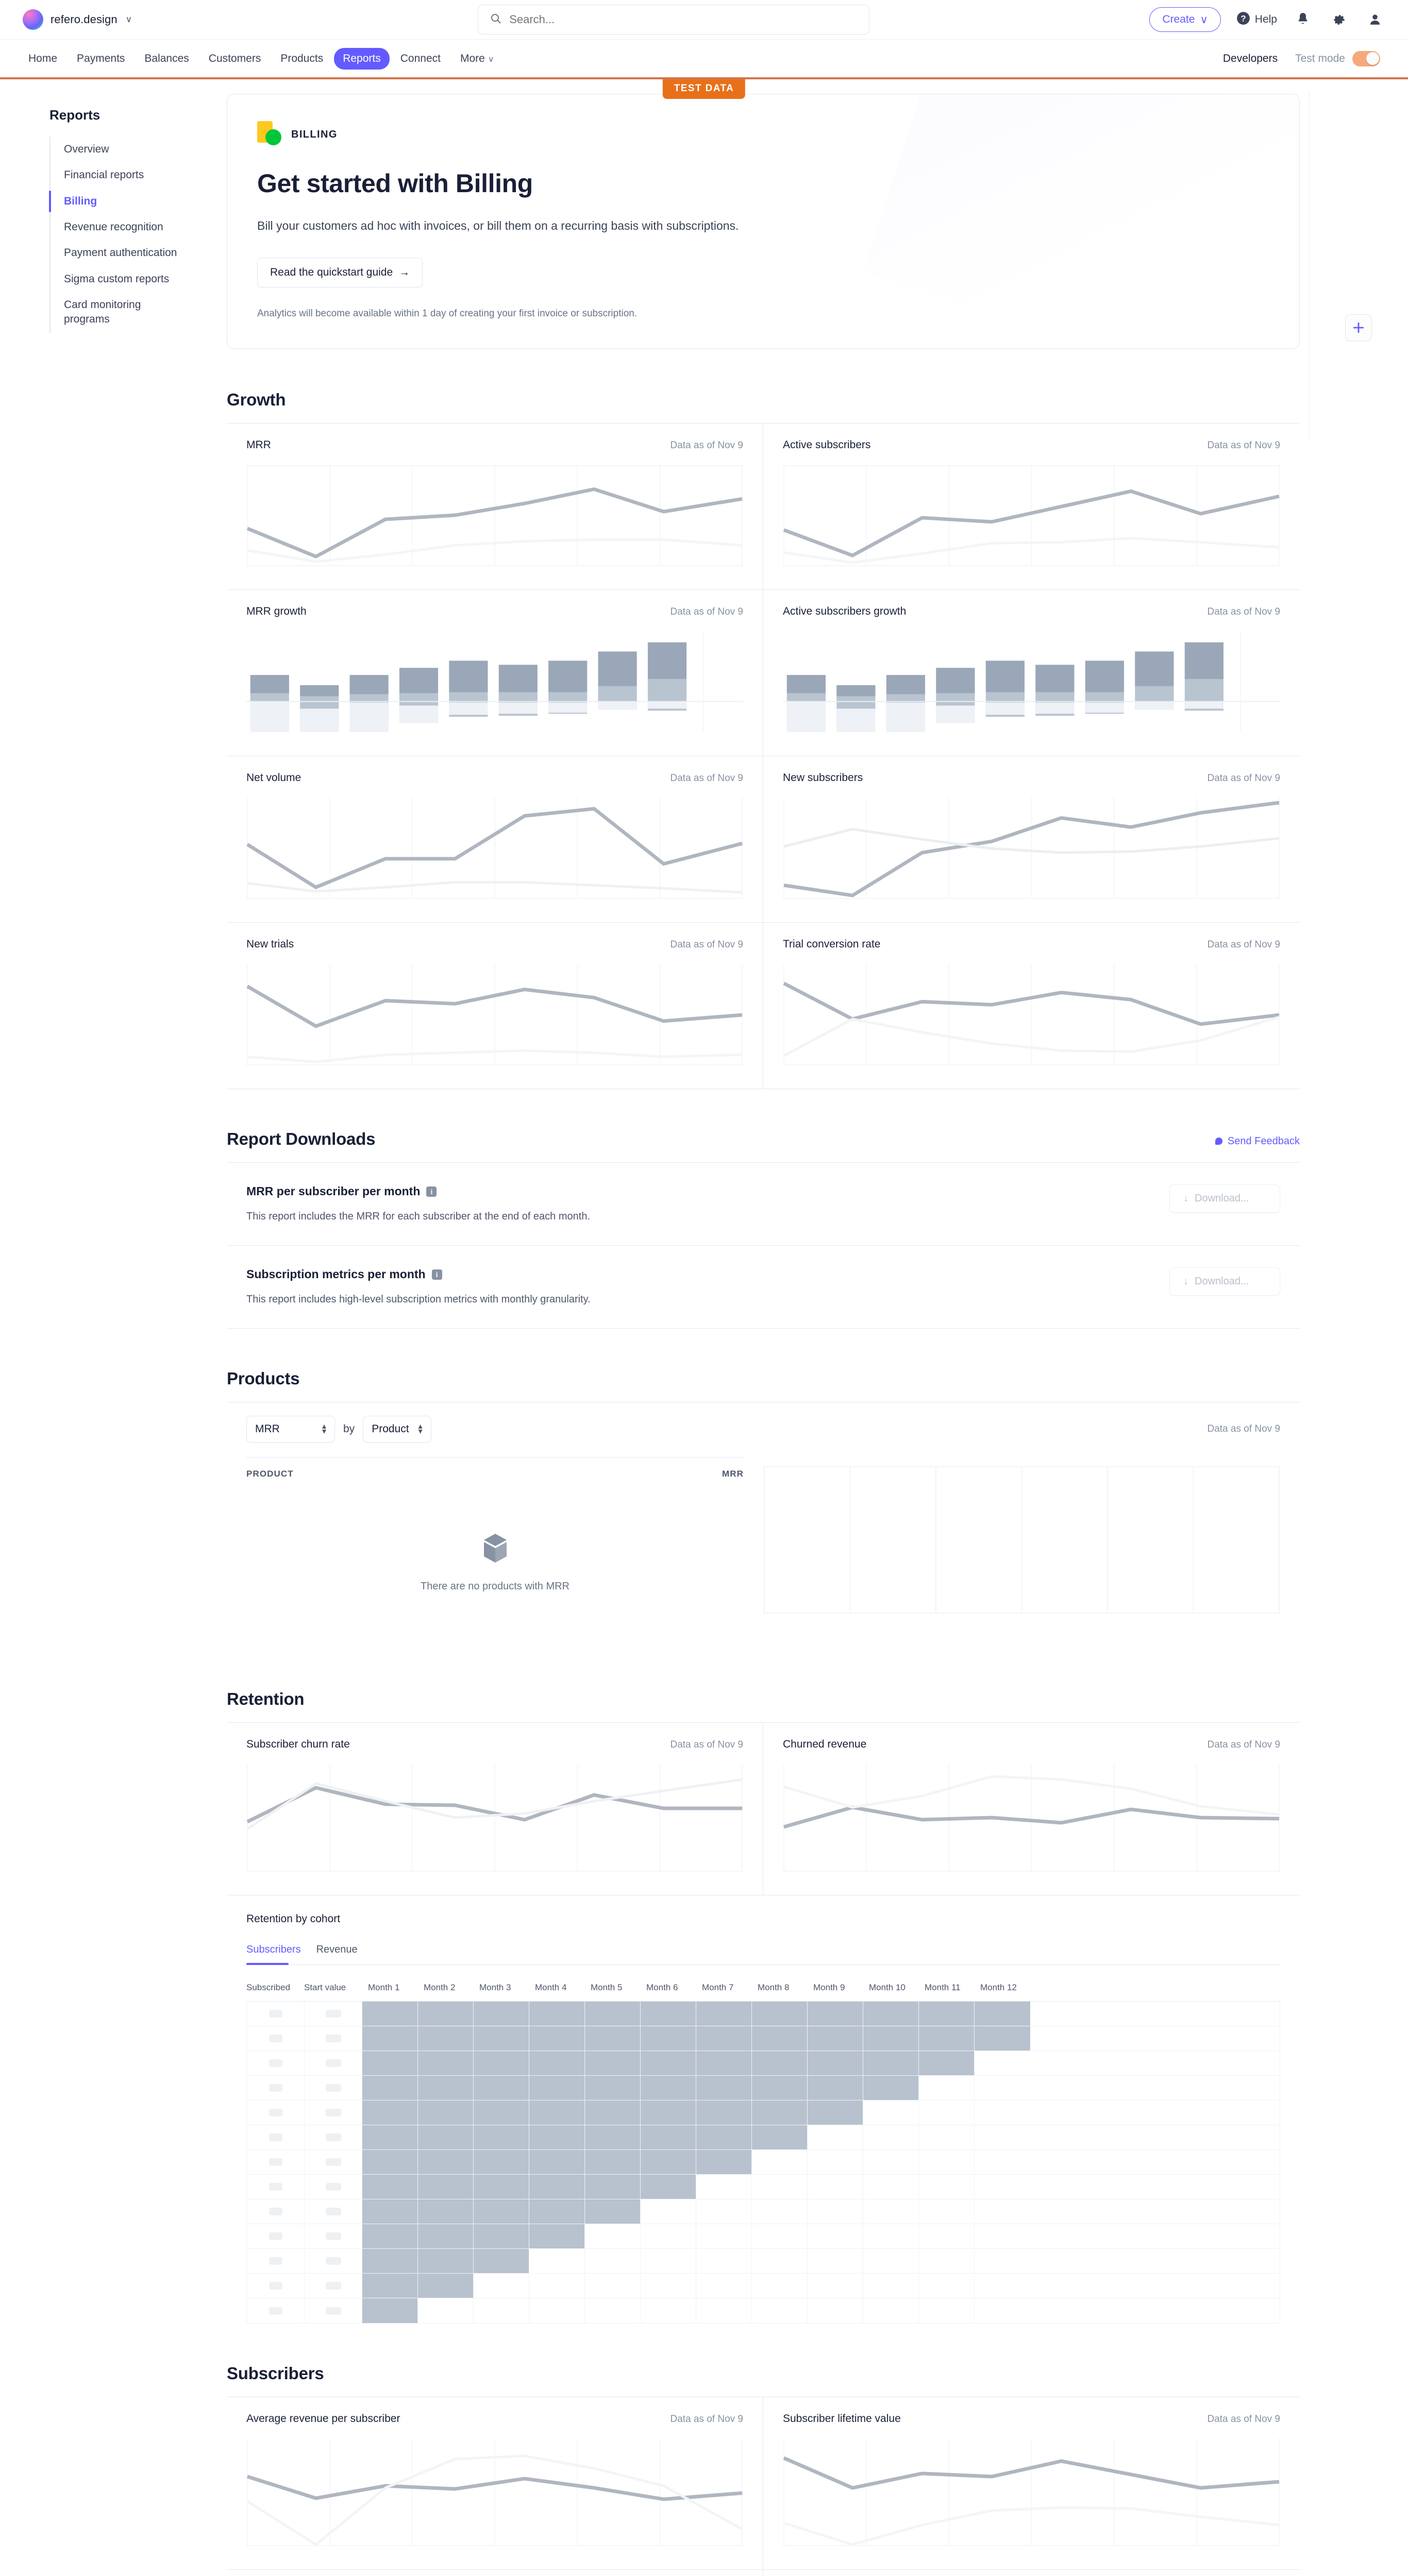 This screenshot has height=2576, width=1408. Describe the element at coordinates (1339, 19) in the screenshot. I see `gear-icon` at that location.